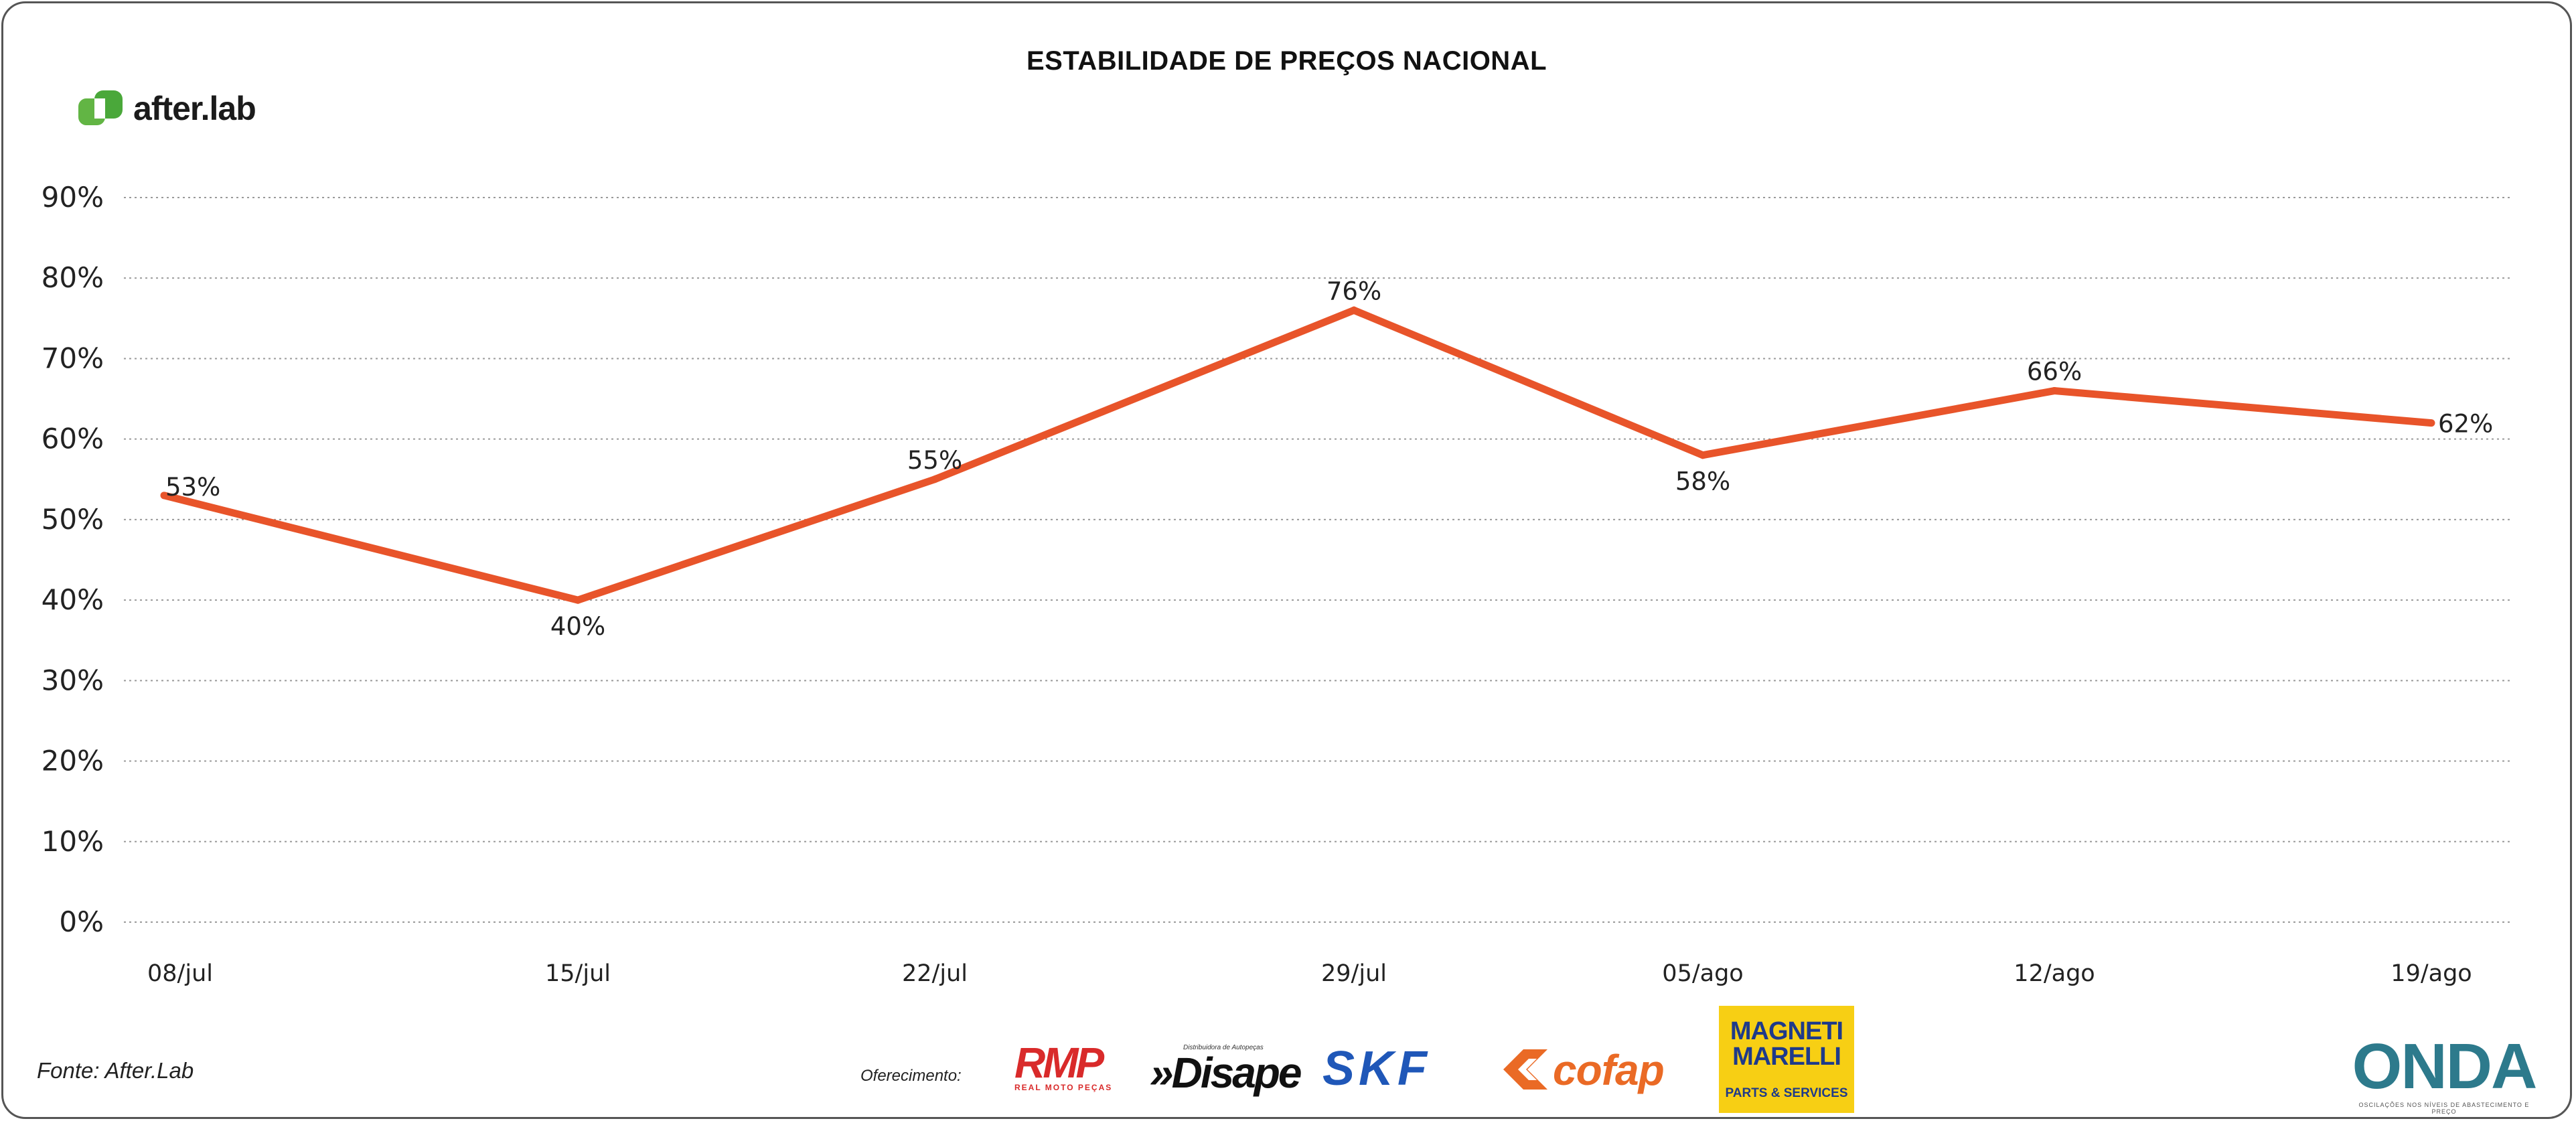 This screenshot has height=1123, width=2576. I want to click on y-tick-label: 50%, so click(73, 519).